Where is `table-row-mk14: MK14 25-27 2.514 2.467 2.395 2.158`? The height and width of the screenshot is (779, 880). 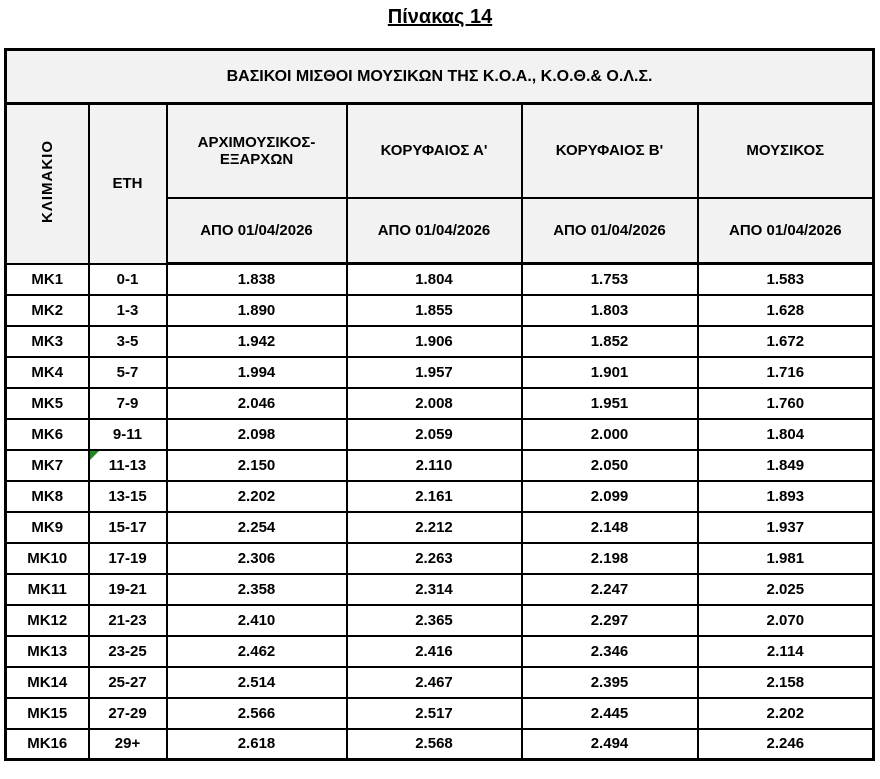 table-row-mk14: MK14 25-27 2.514 2.467 2.395 2.158 is located at coordinates (439, 682).